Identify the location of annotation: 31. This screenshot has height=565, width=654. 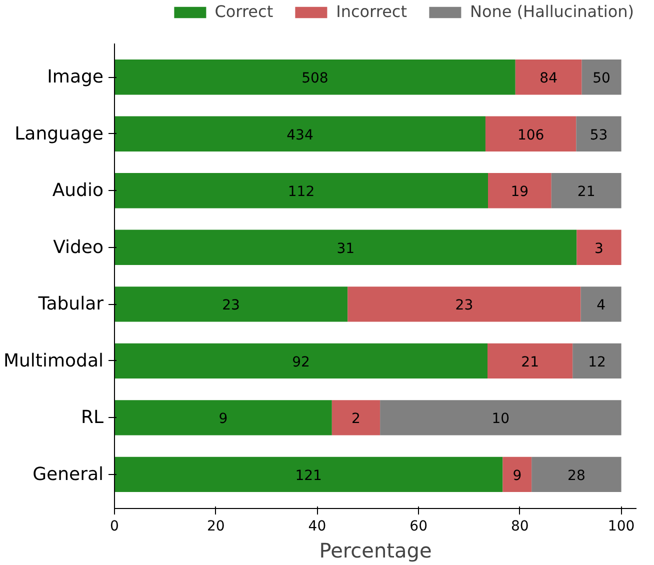
(345, 248).